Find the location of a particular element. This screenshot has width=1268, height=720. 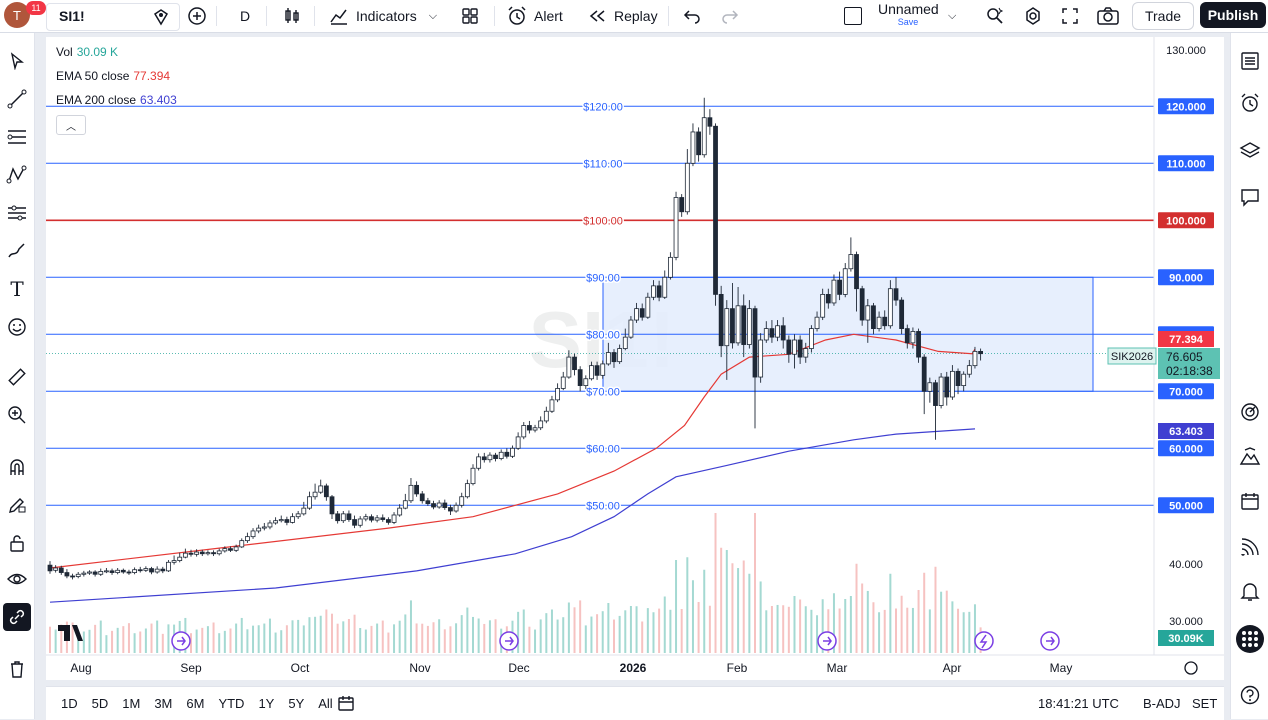

symbol-search-box: SI1! is located at coordinates (113, 17).